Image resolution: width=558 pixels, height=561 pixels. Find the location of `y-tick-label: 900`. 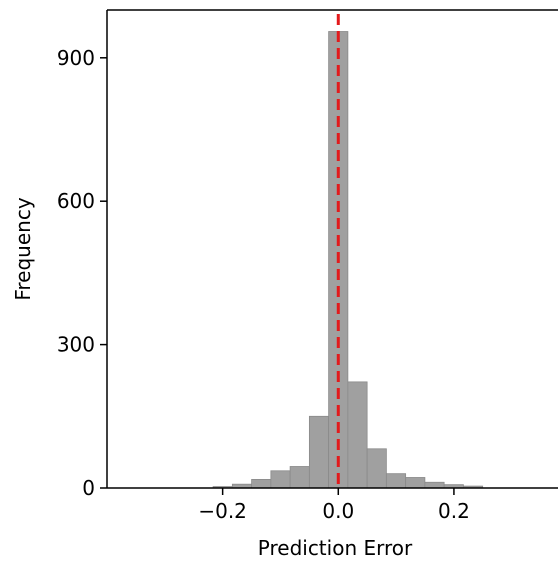

y-tick-label: 900 is located at coordinates (76, 58).